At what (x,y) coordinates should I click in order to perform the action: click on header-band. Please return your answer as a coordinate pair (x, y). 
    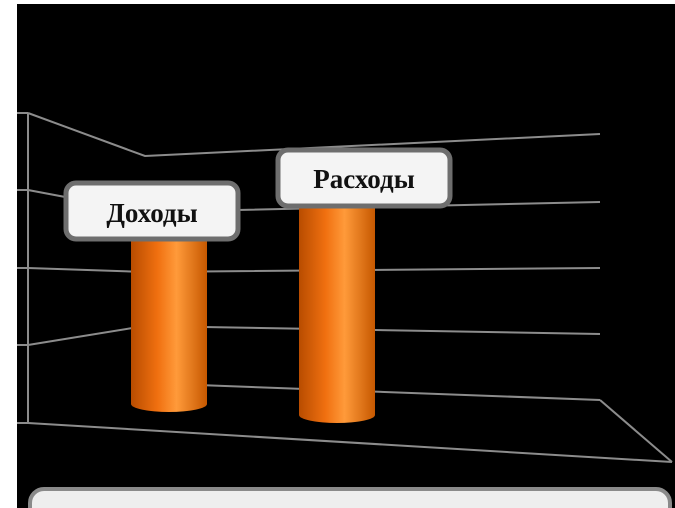
    Looking at the image, I should click on (337, 2).